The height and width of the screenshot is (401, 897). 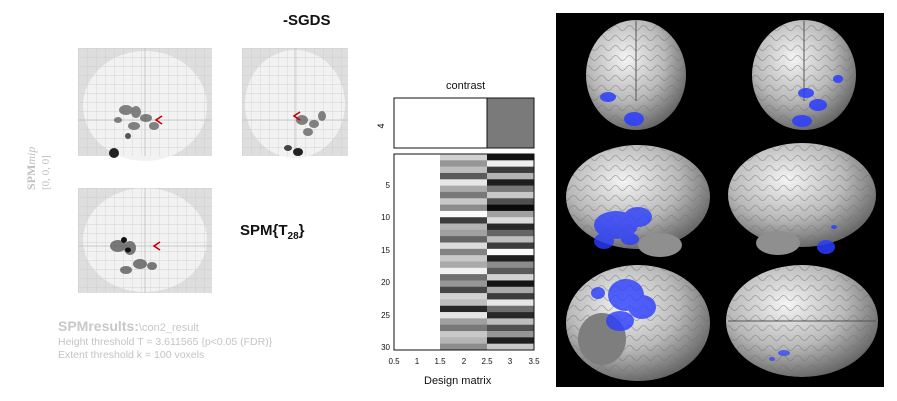 I want to click on design-matrix-label: Design matrix, so click(x=458, y=381).